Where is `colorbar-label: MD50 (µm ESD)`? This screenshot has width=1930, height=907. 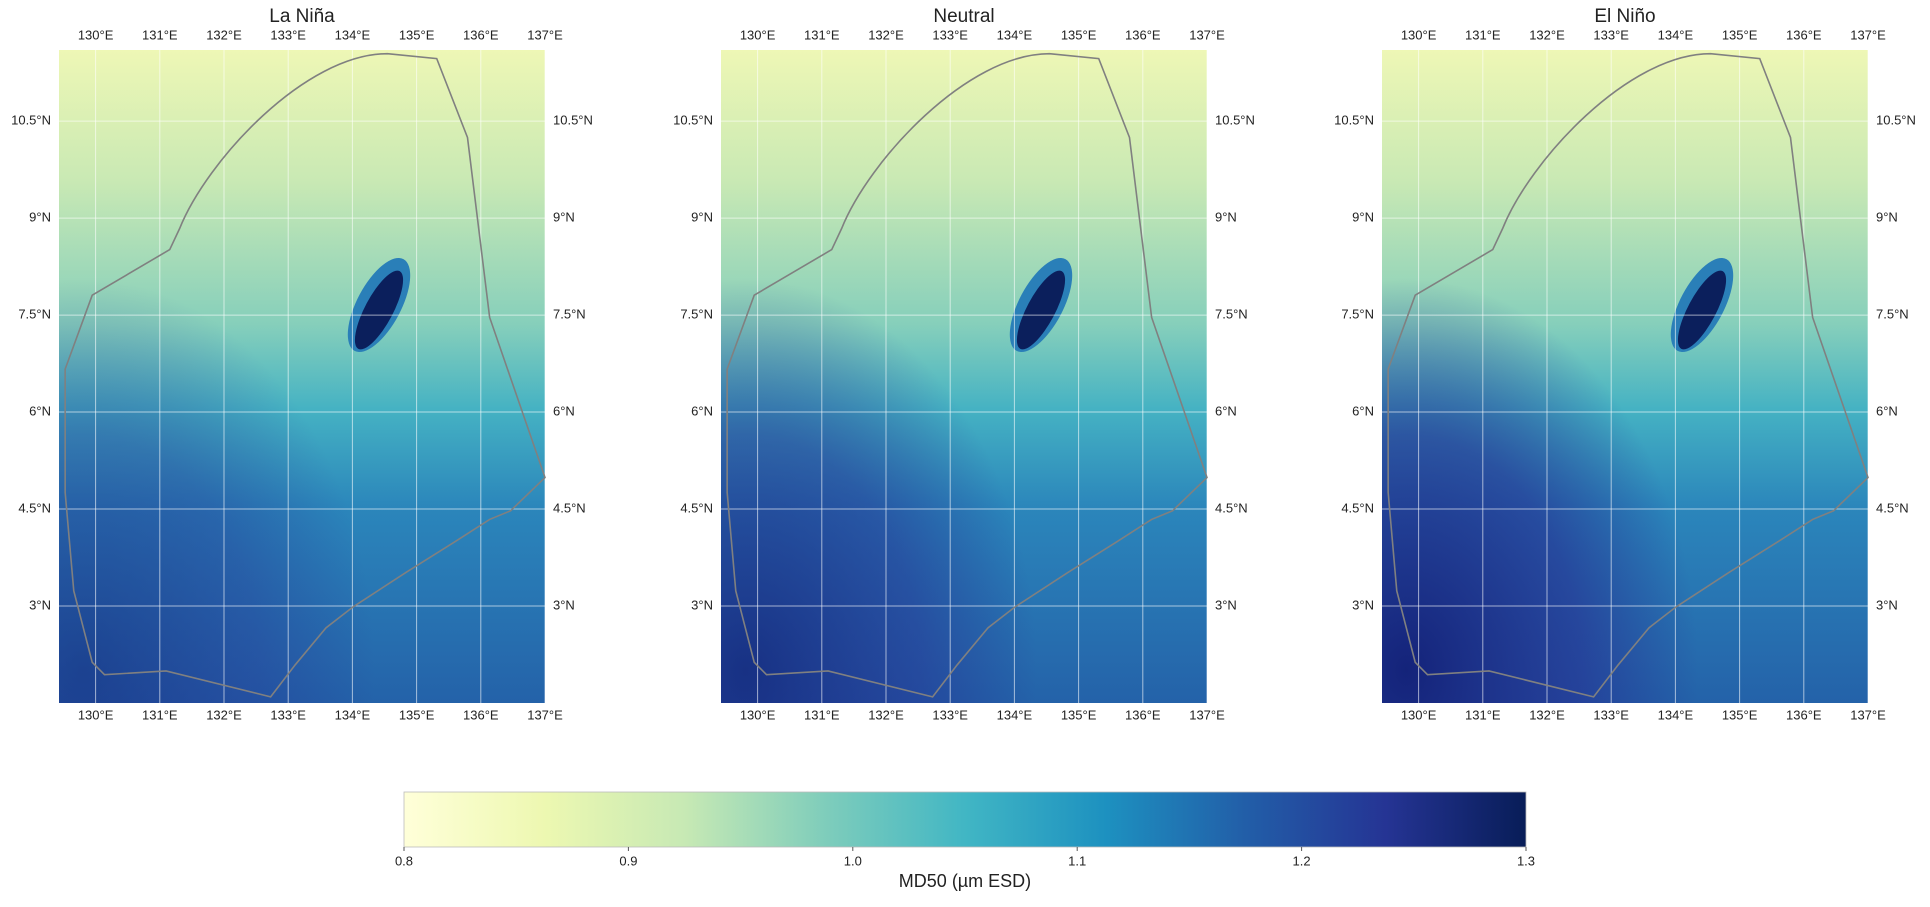 colorbar-label: MD50 (µm ESD) is located at coordinates (965, 881).